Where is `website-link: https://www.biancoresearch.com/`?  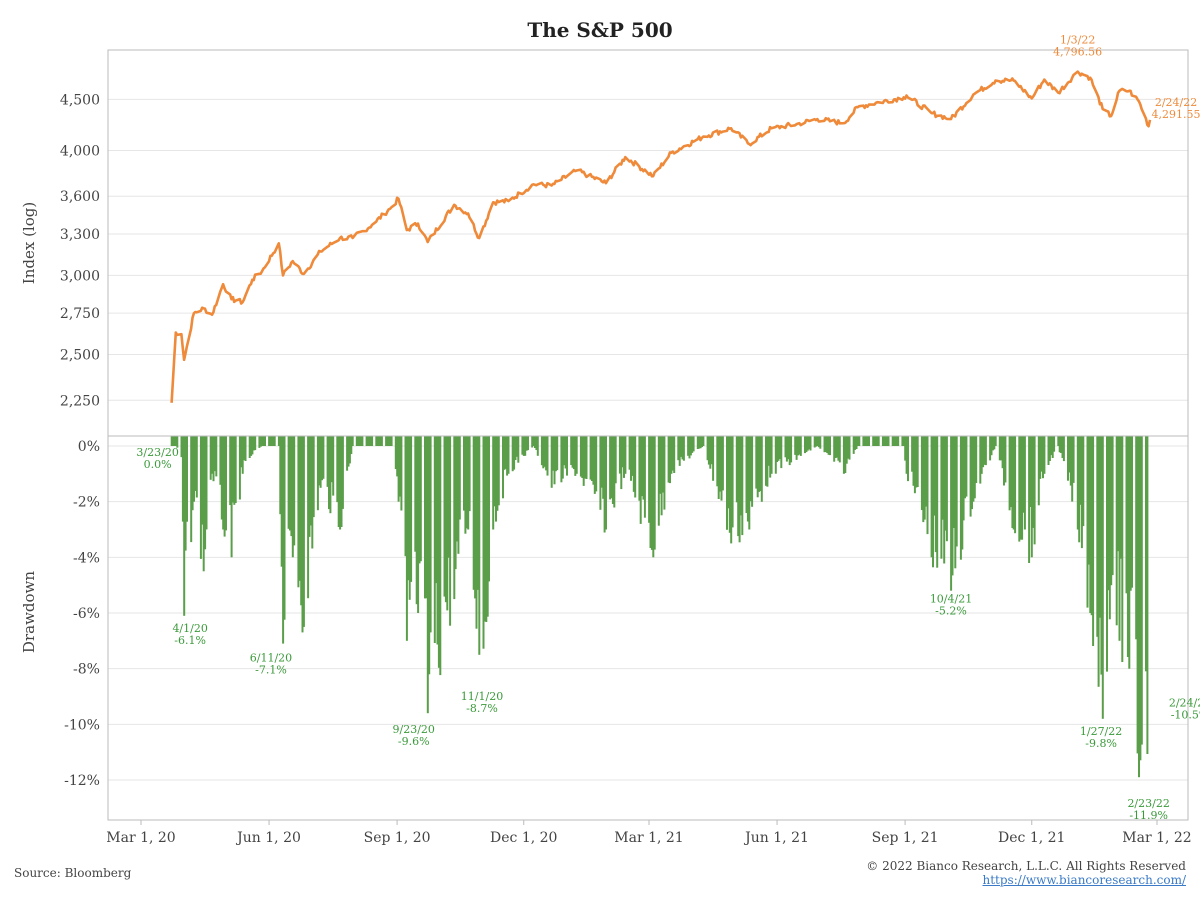 website-link: https://www.biancoresearch.com/ is located at coordinates (1084, 880).